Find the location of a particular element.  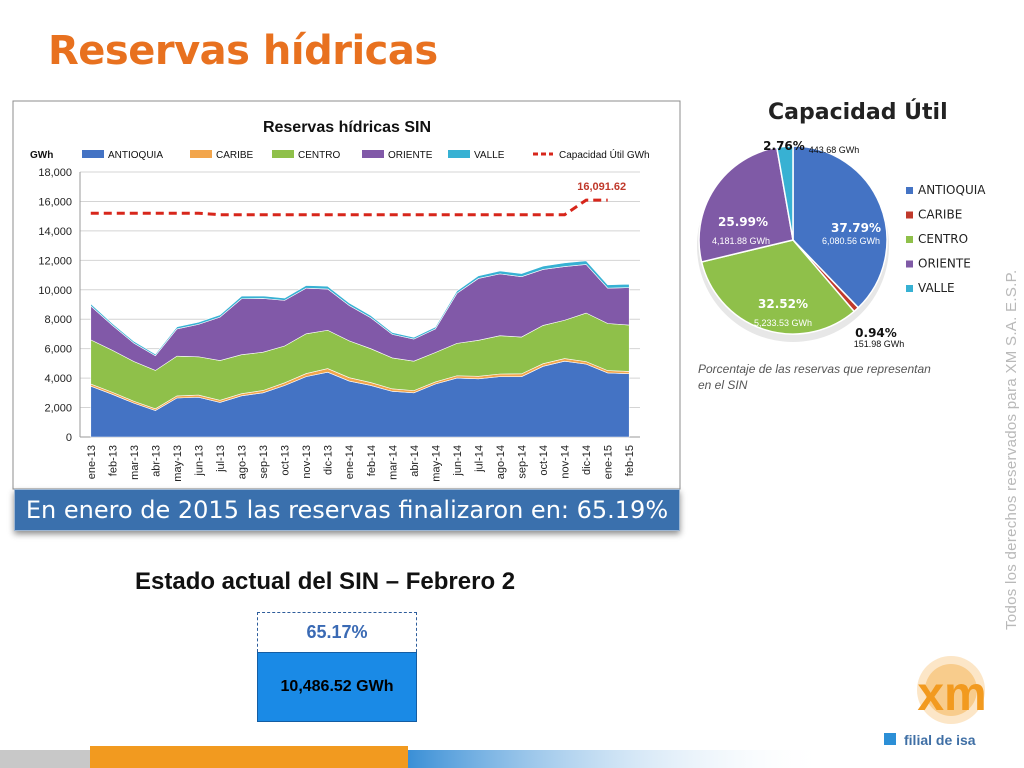

legend-label: CARIBE is located at coordinates (235, 155).